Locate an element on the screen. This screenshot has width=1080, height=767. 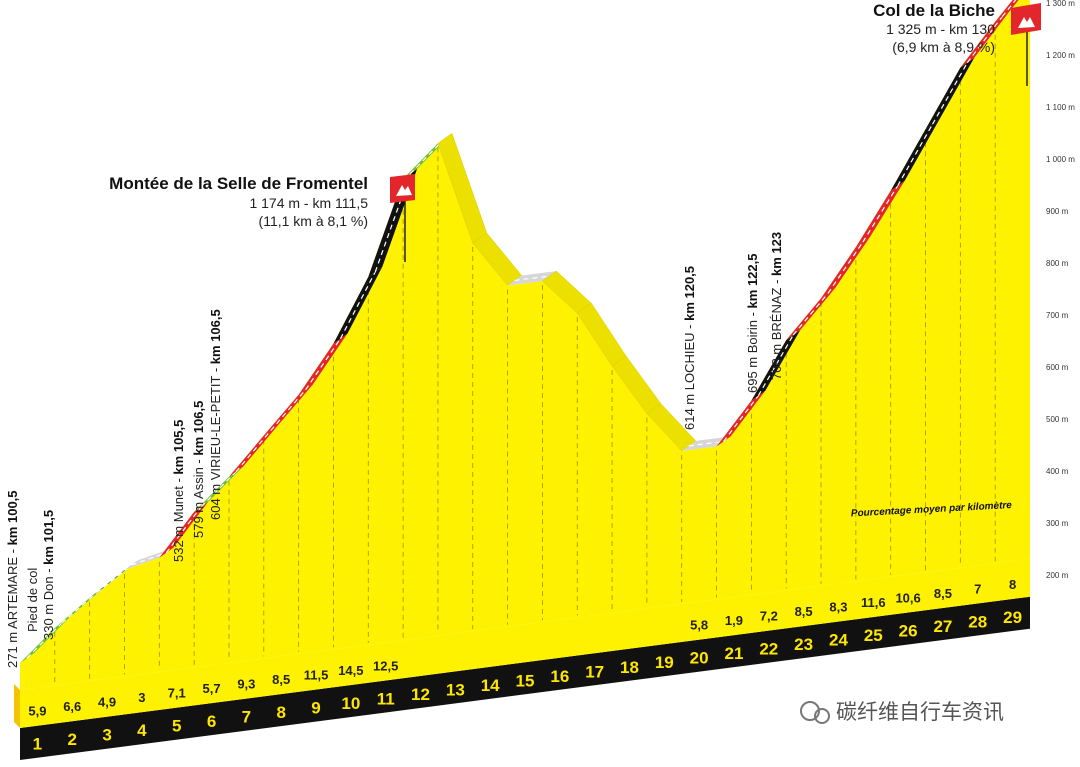
waypoint-artemare: 271 m ARTEMARE - km 100,5 is located at coordinates (12, 579).